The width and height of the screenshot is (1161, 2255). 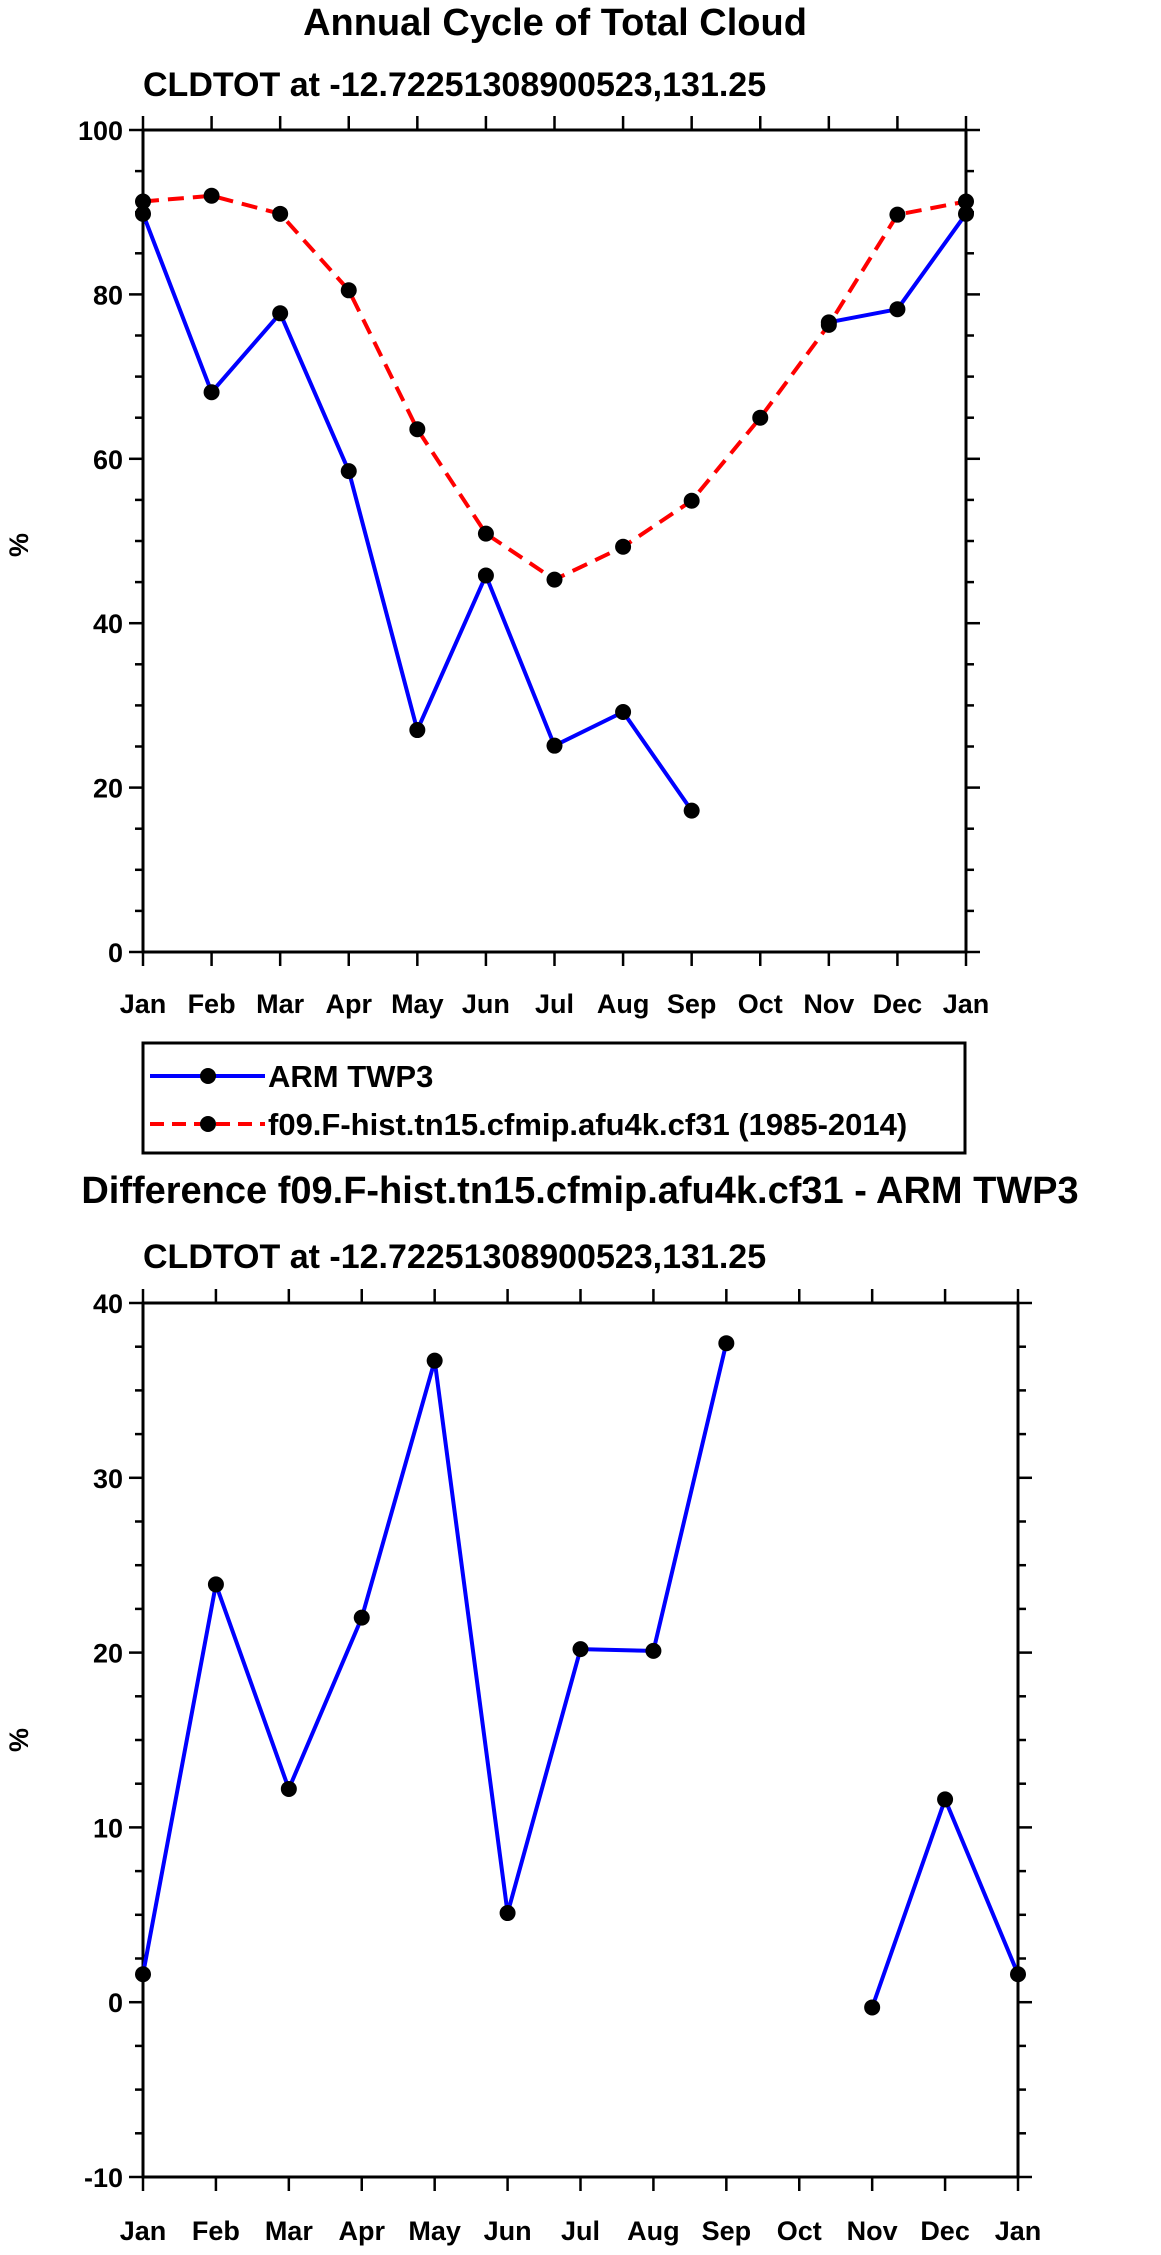 I want to click on chart2-xtick-label: Nov, so click(x=872, y=2231).